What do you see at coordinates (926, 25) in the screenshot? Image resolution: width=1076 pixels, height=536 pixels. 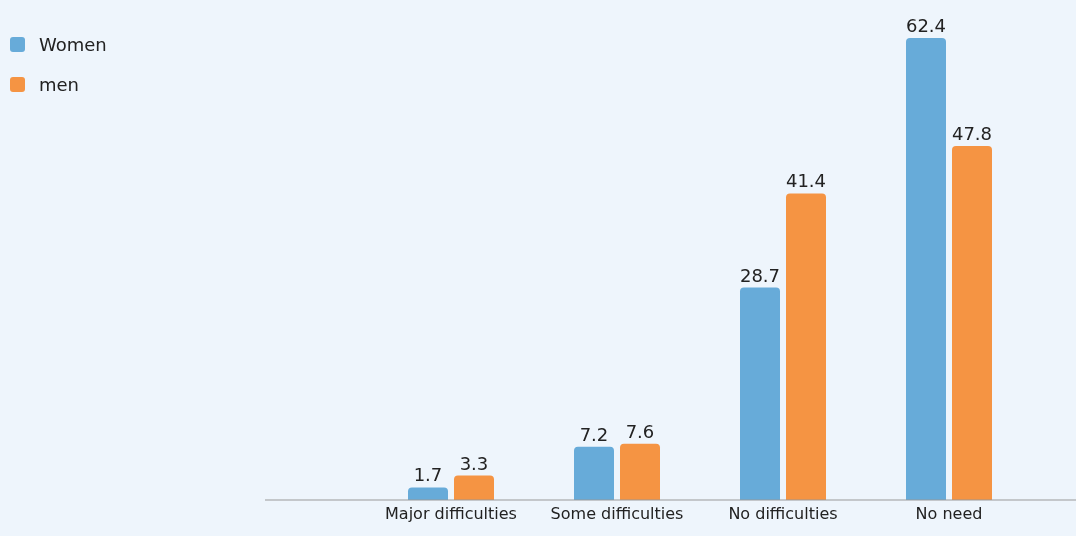 I see `data-label: 62.4` at bounding box center [926, 25].